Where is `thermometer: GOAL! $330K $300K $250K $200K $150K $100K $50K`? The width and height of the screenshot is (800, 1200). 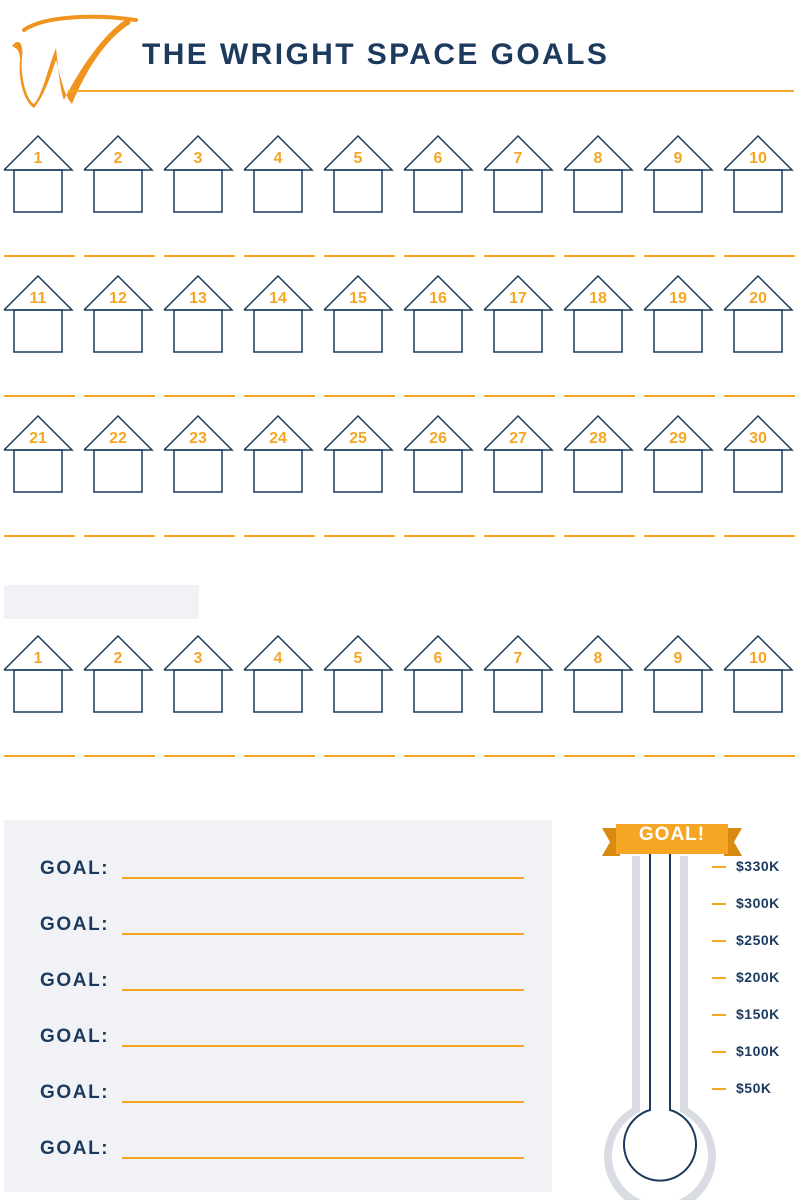 thermometer: GOAL! $330K $300K $250K $200K $150K $100K $50K is located at coordinates (698, 1008).